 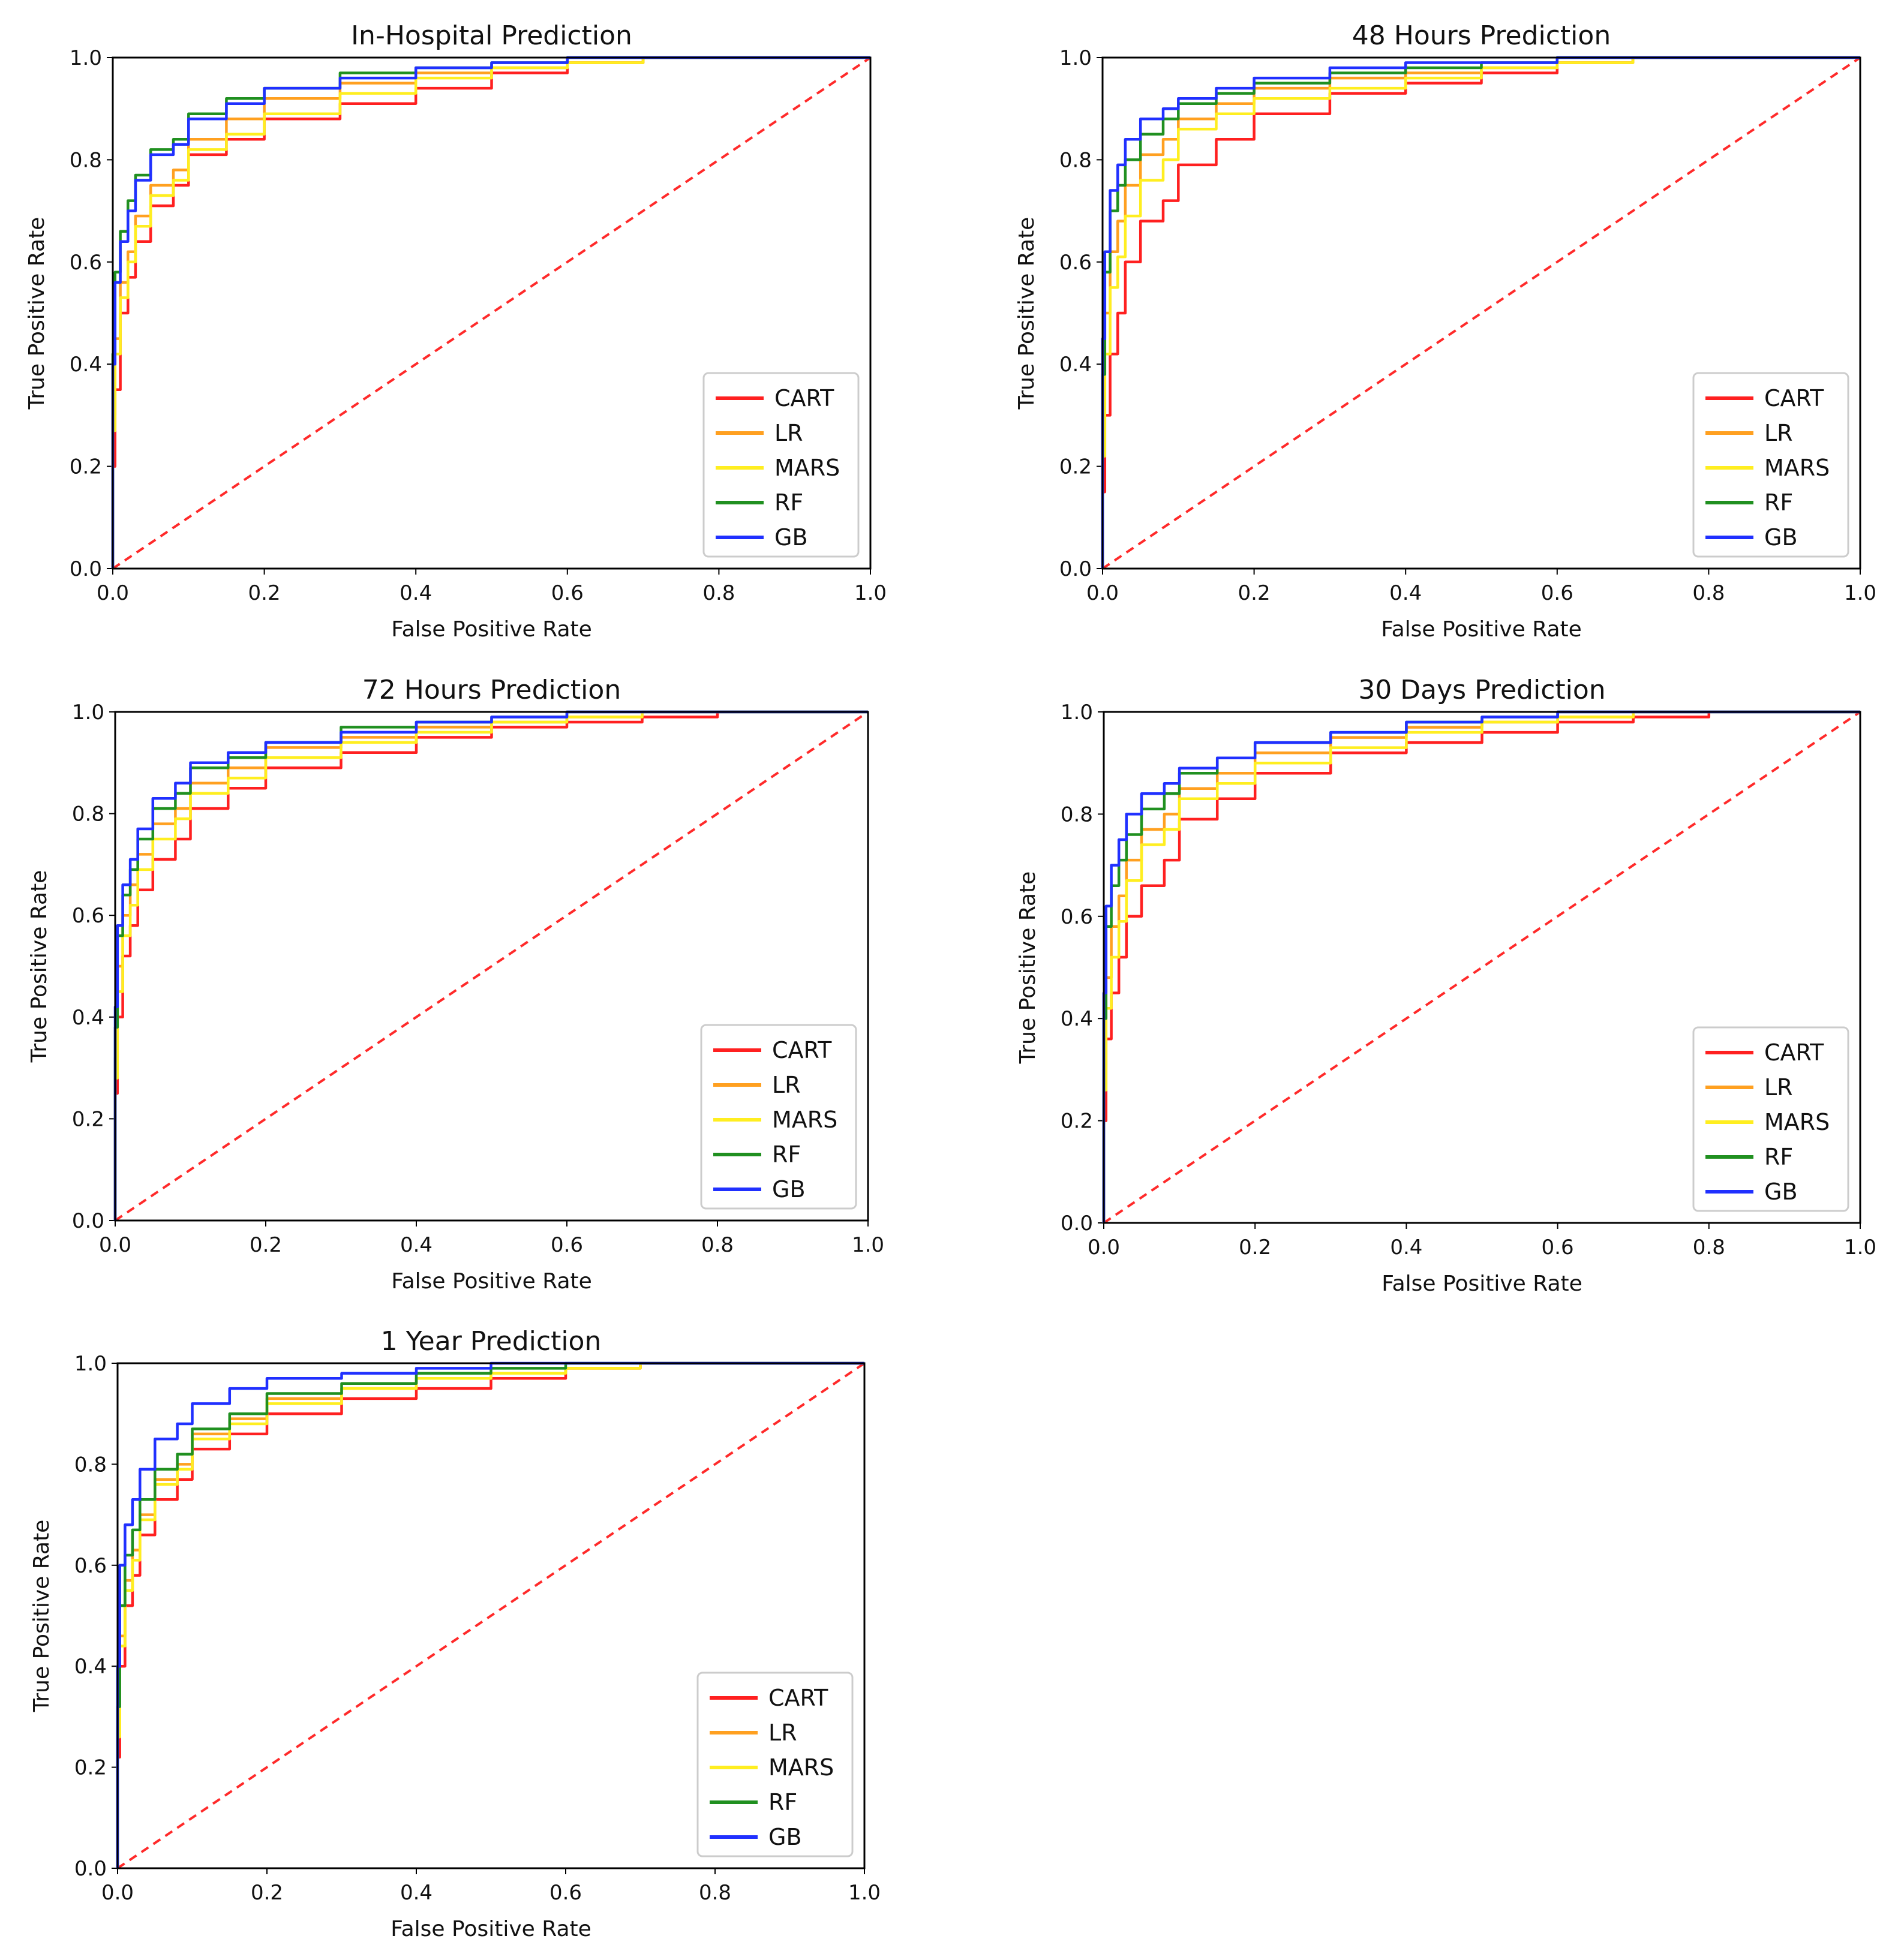 I want to click on roc-curve-cart, so click(x=1481, y=967).